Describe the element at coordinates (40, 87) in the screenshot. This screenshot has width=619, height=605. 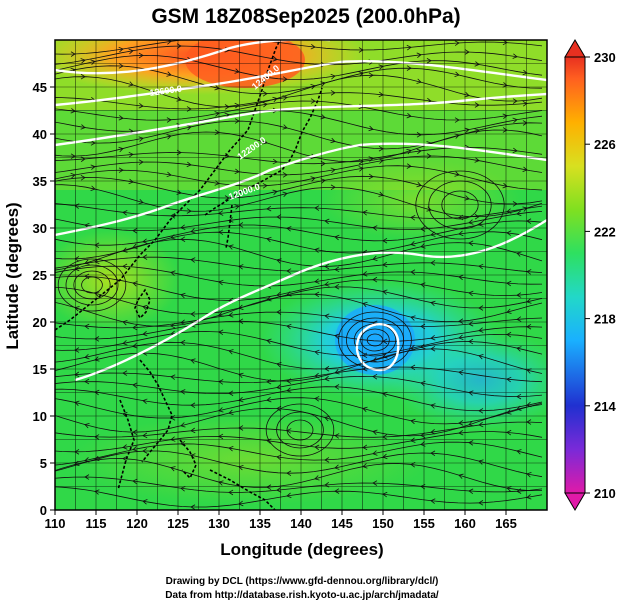
I see `y-tick-label: 45` at that location.